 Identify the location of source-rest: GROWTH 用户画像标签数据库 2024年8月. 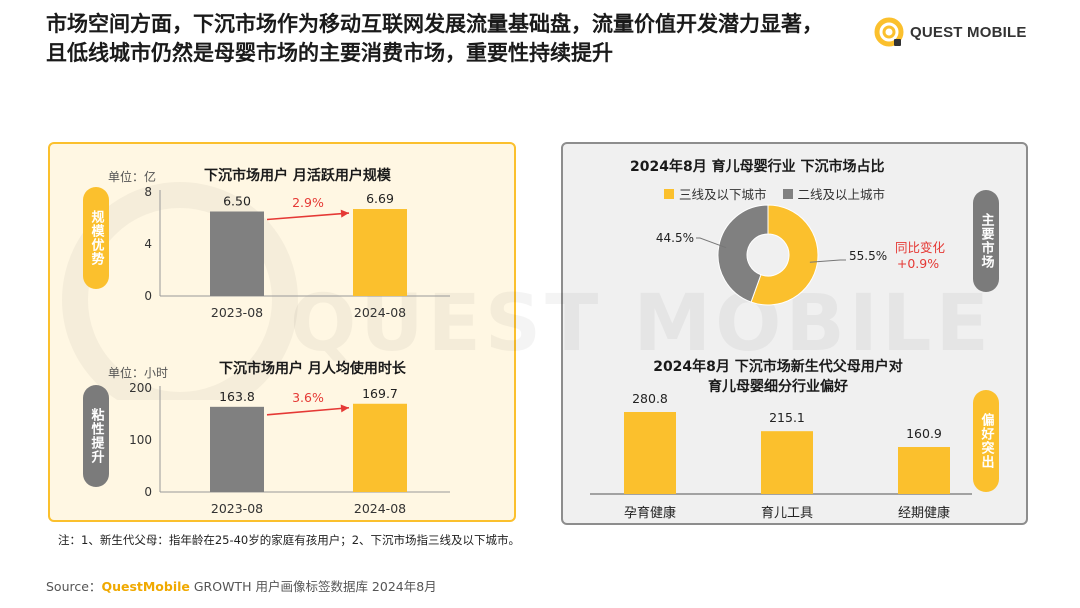
(313, 586).